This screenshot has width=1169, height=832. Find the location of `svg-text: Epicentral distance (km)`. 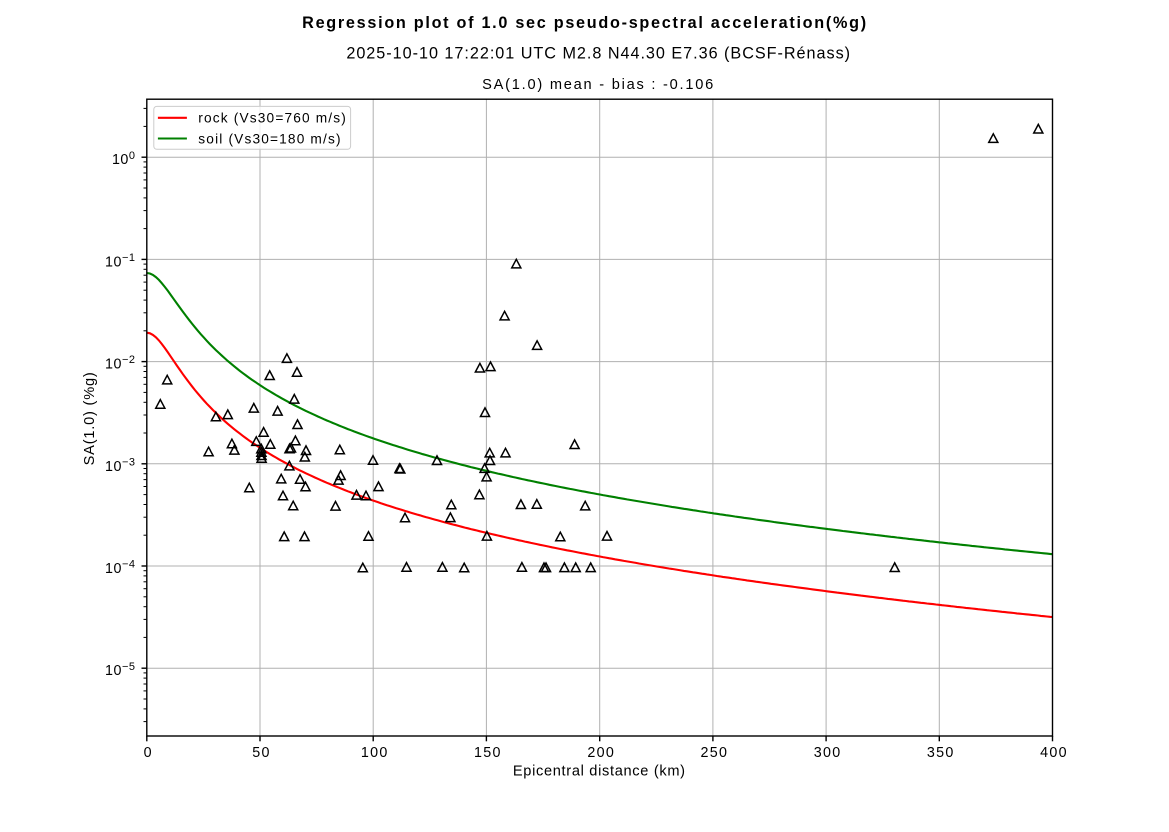

svg-text: Epicentral distance (km) is located at coordinates (599, 772).